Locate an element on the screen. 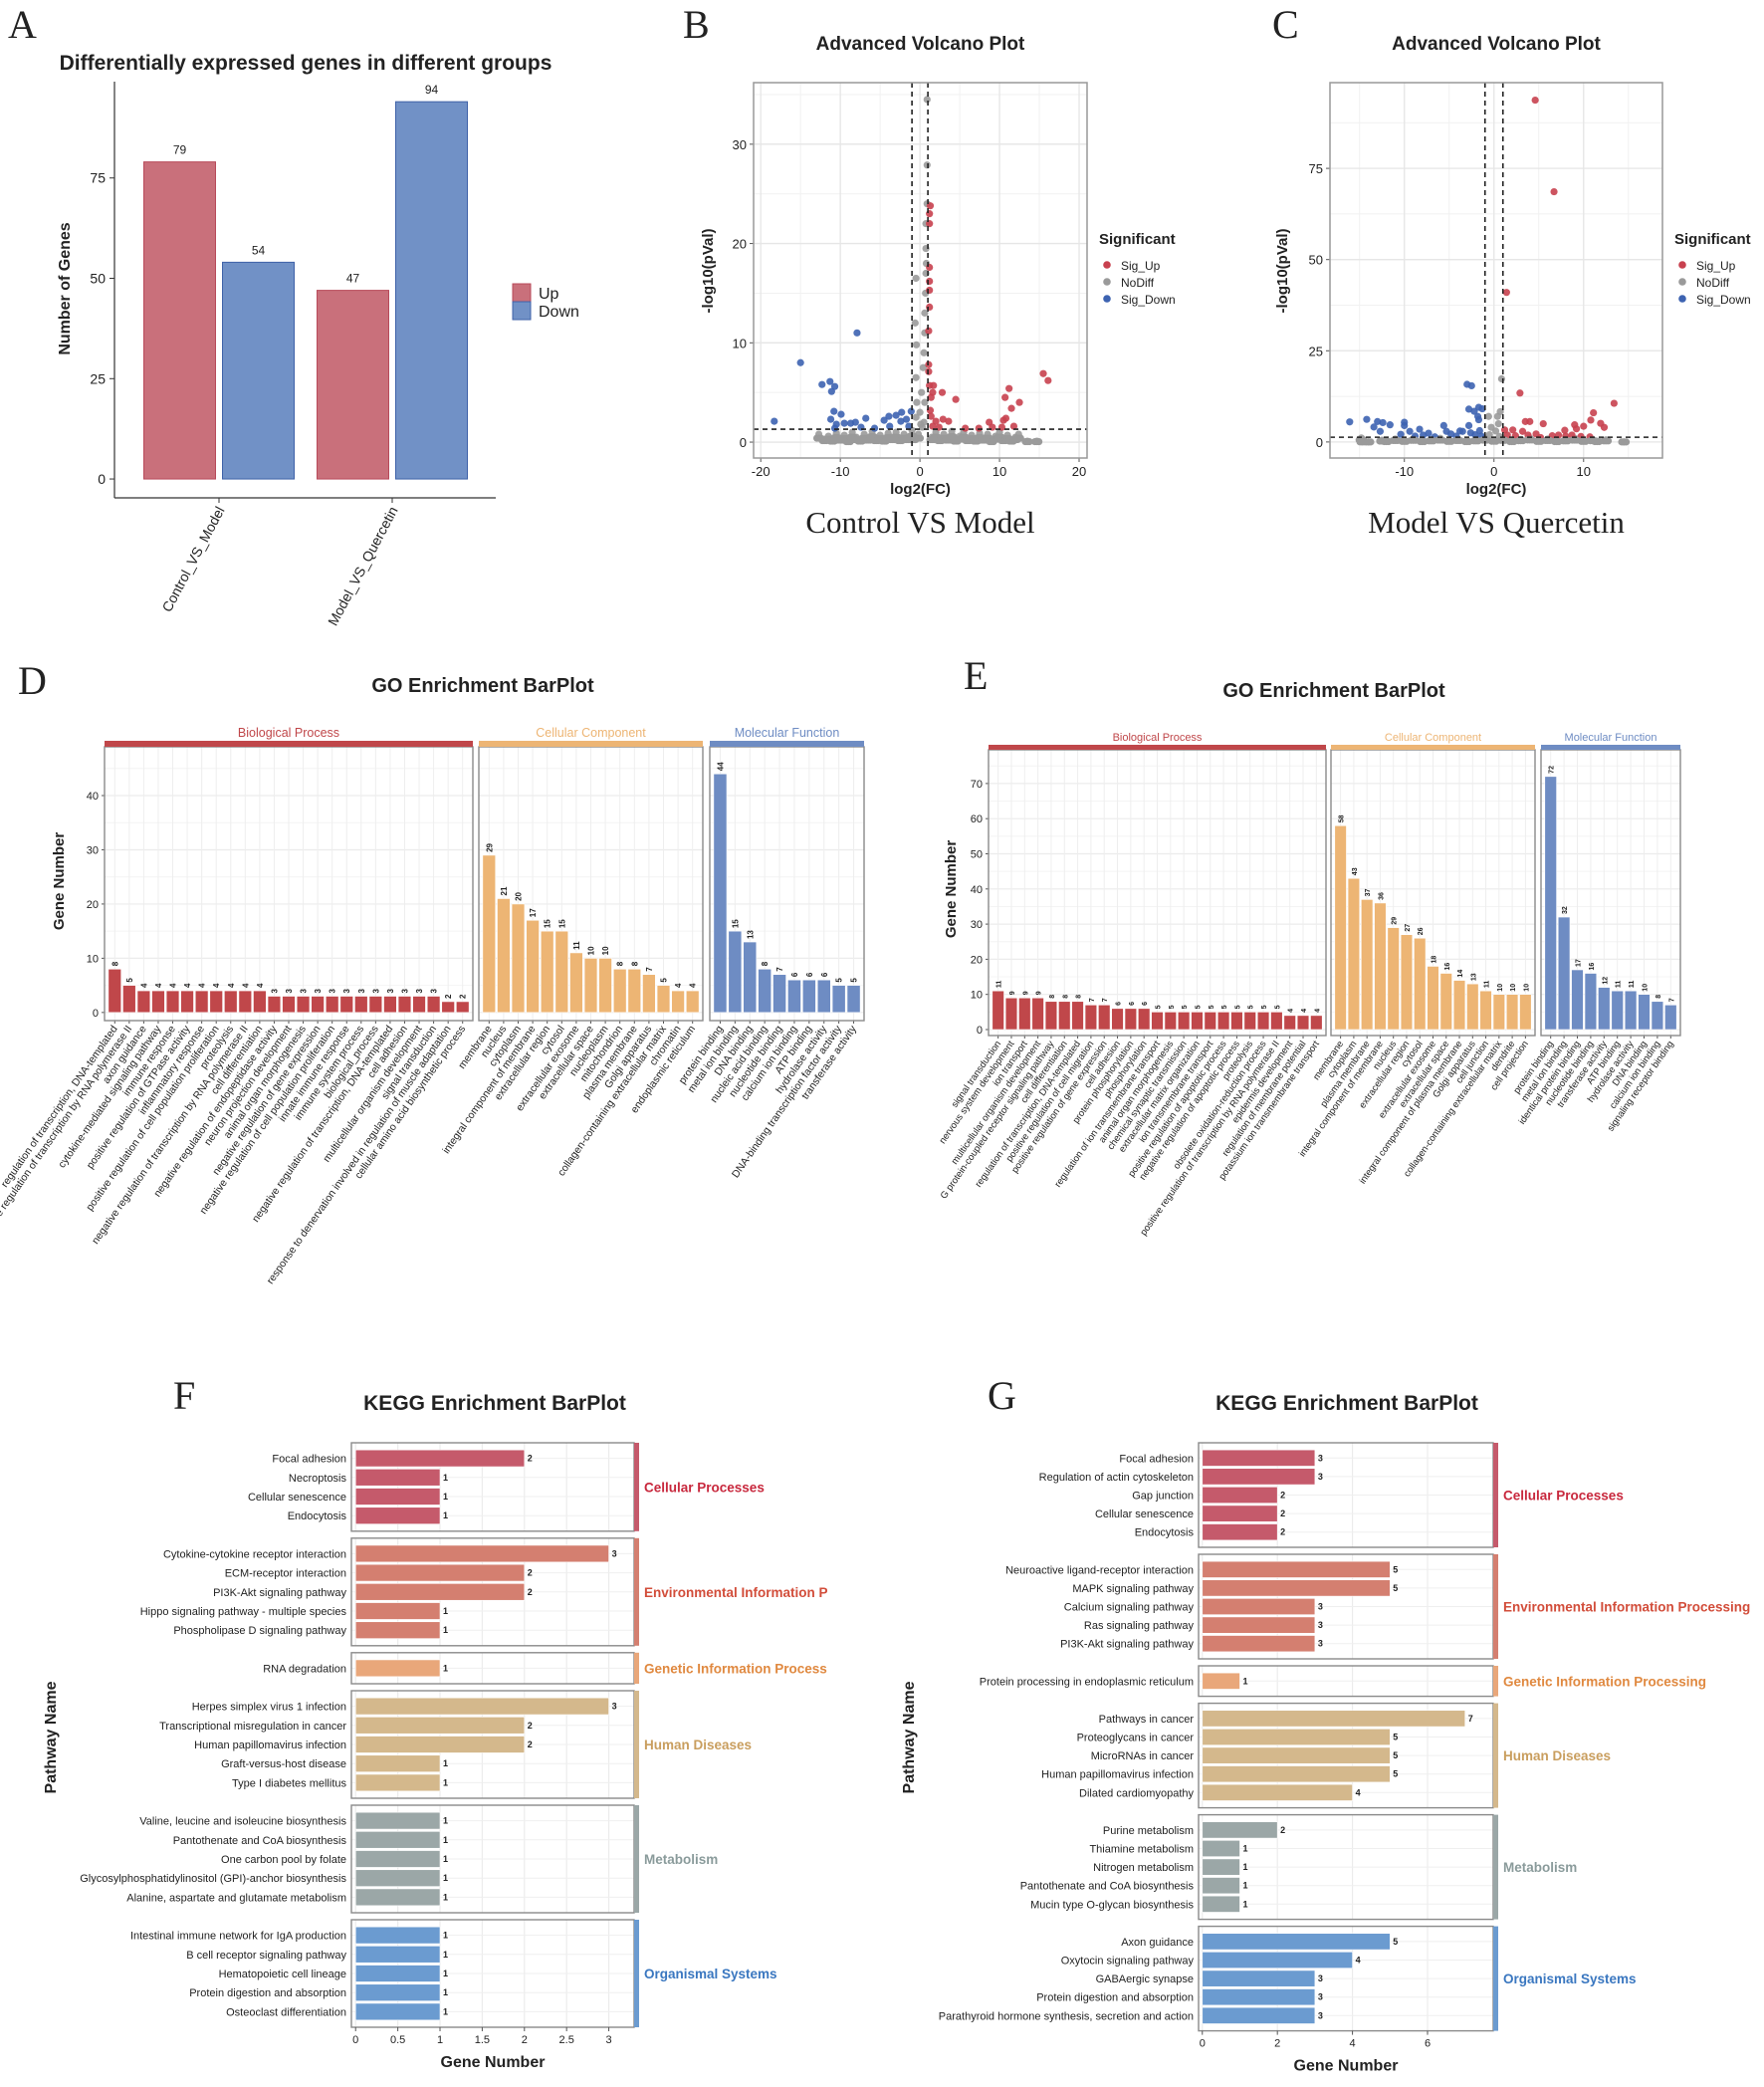 The width and height of the screenshot is (1764, 2087). y-tick-label: 10 is located at coordinates (740, 343).